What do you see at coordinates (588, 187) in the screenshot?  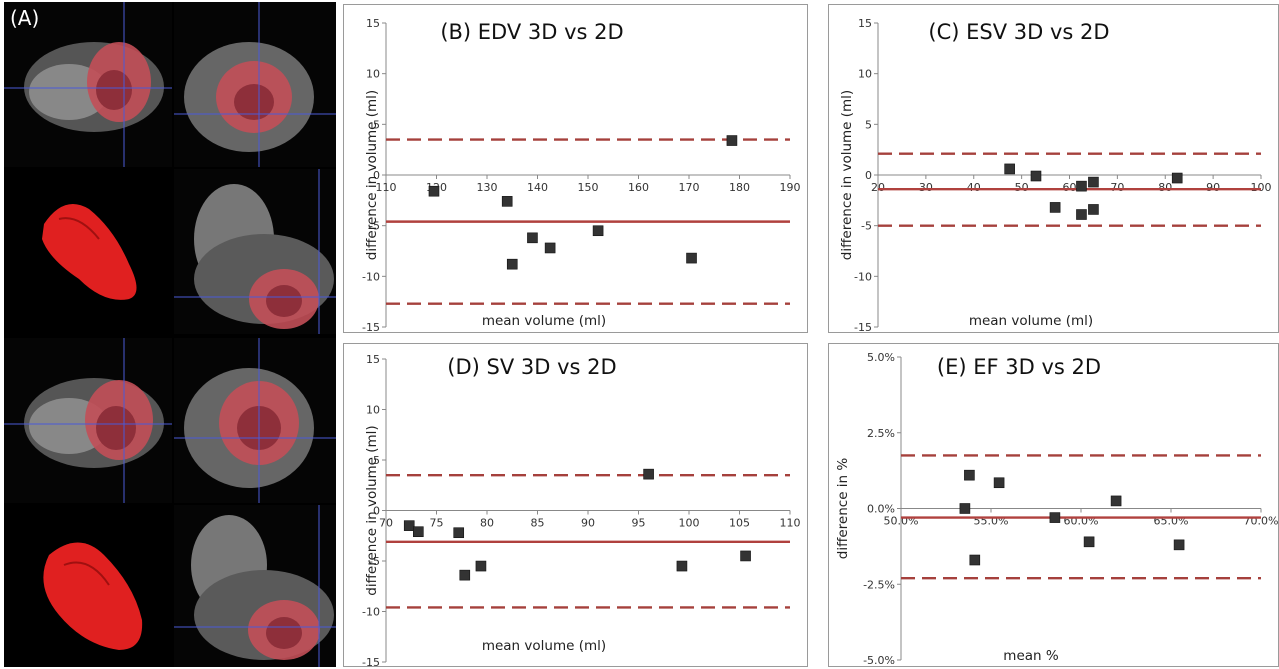 I see `x-tick-label: 150` at bounding box center [588, 187].